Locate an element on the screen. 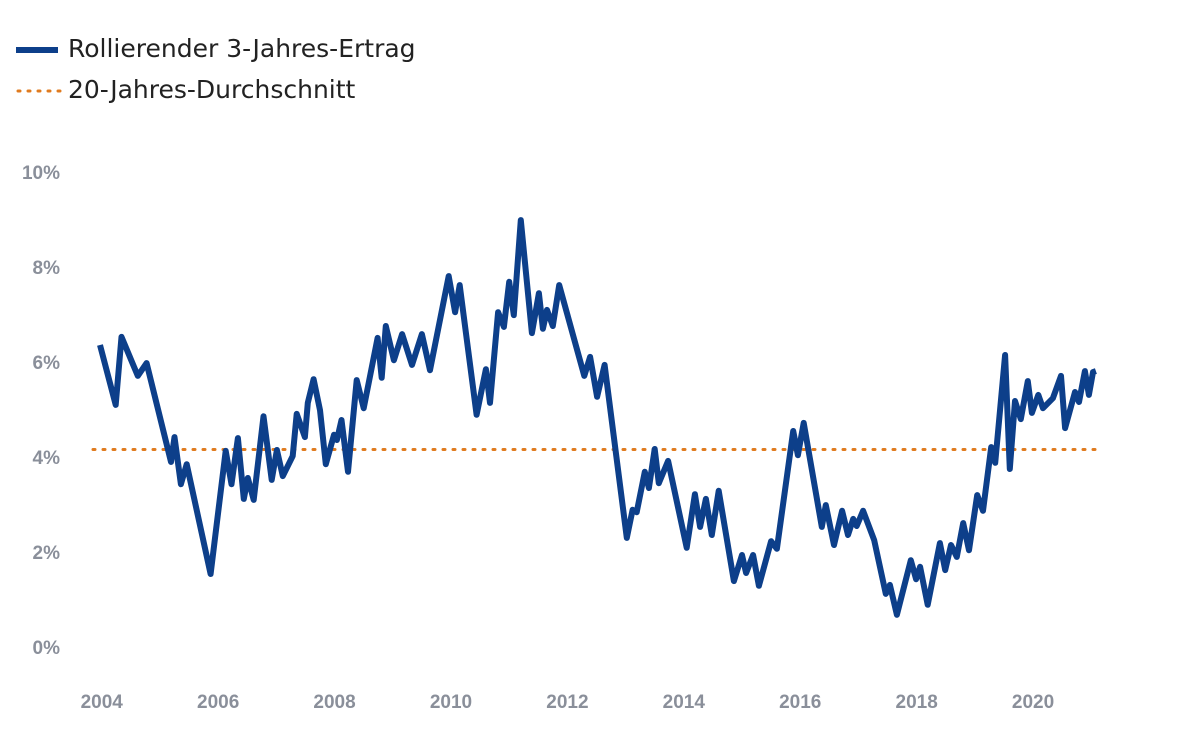  x-tick-label: 2008 is located at coordinates (334, 702).